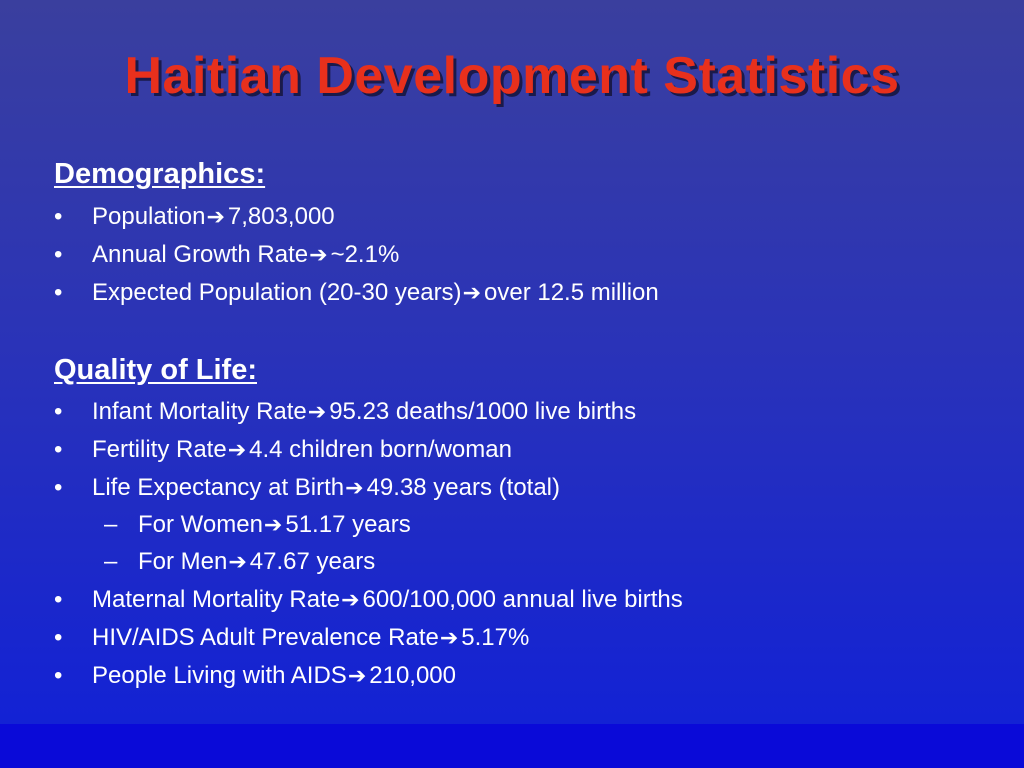 This screenshot has width=1024, height=768. I want to click on list-subitem-for-men: – For Men ➔ 47.67 years, so click(239, 562).